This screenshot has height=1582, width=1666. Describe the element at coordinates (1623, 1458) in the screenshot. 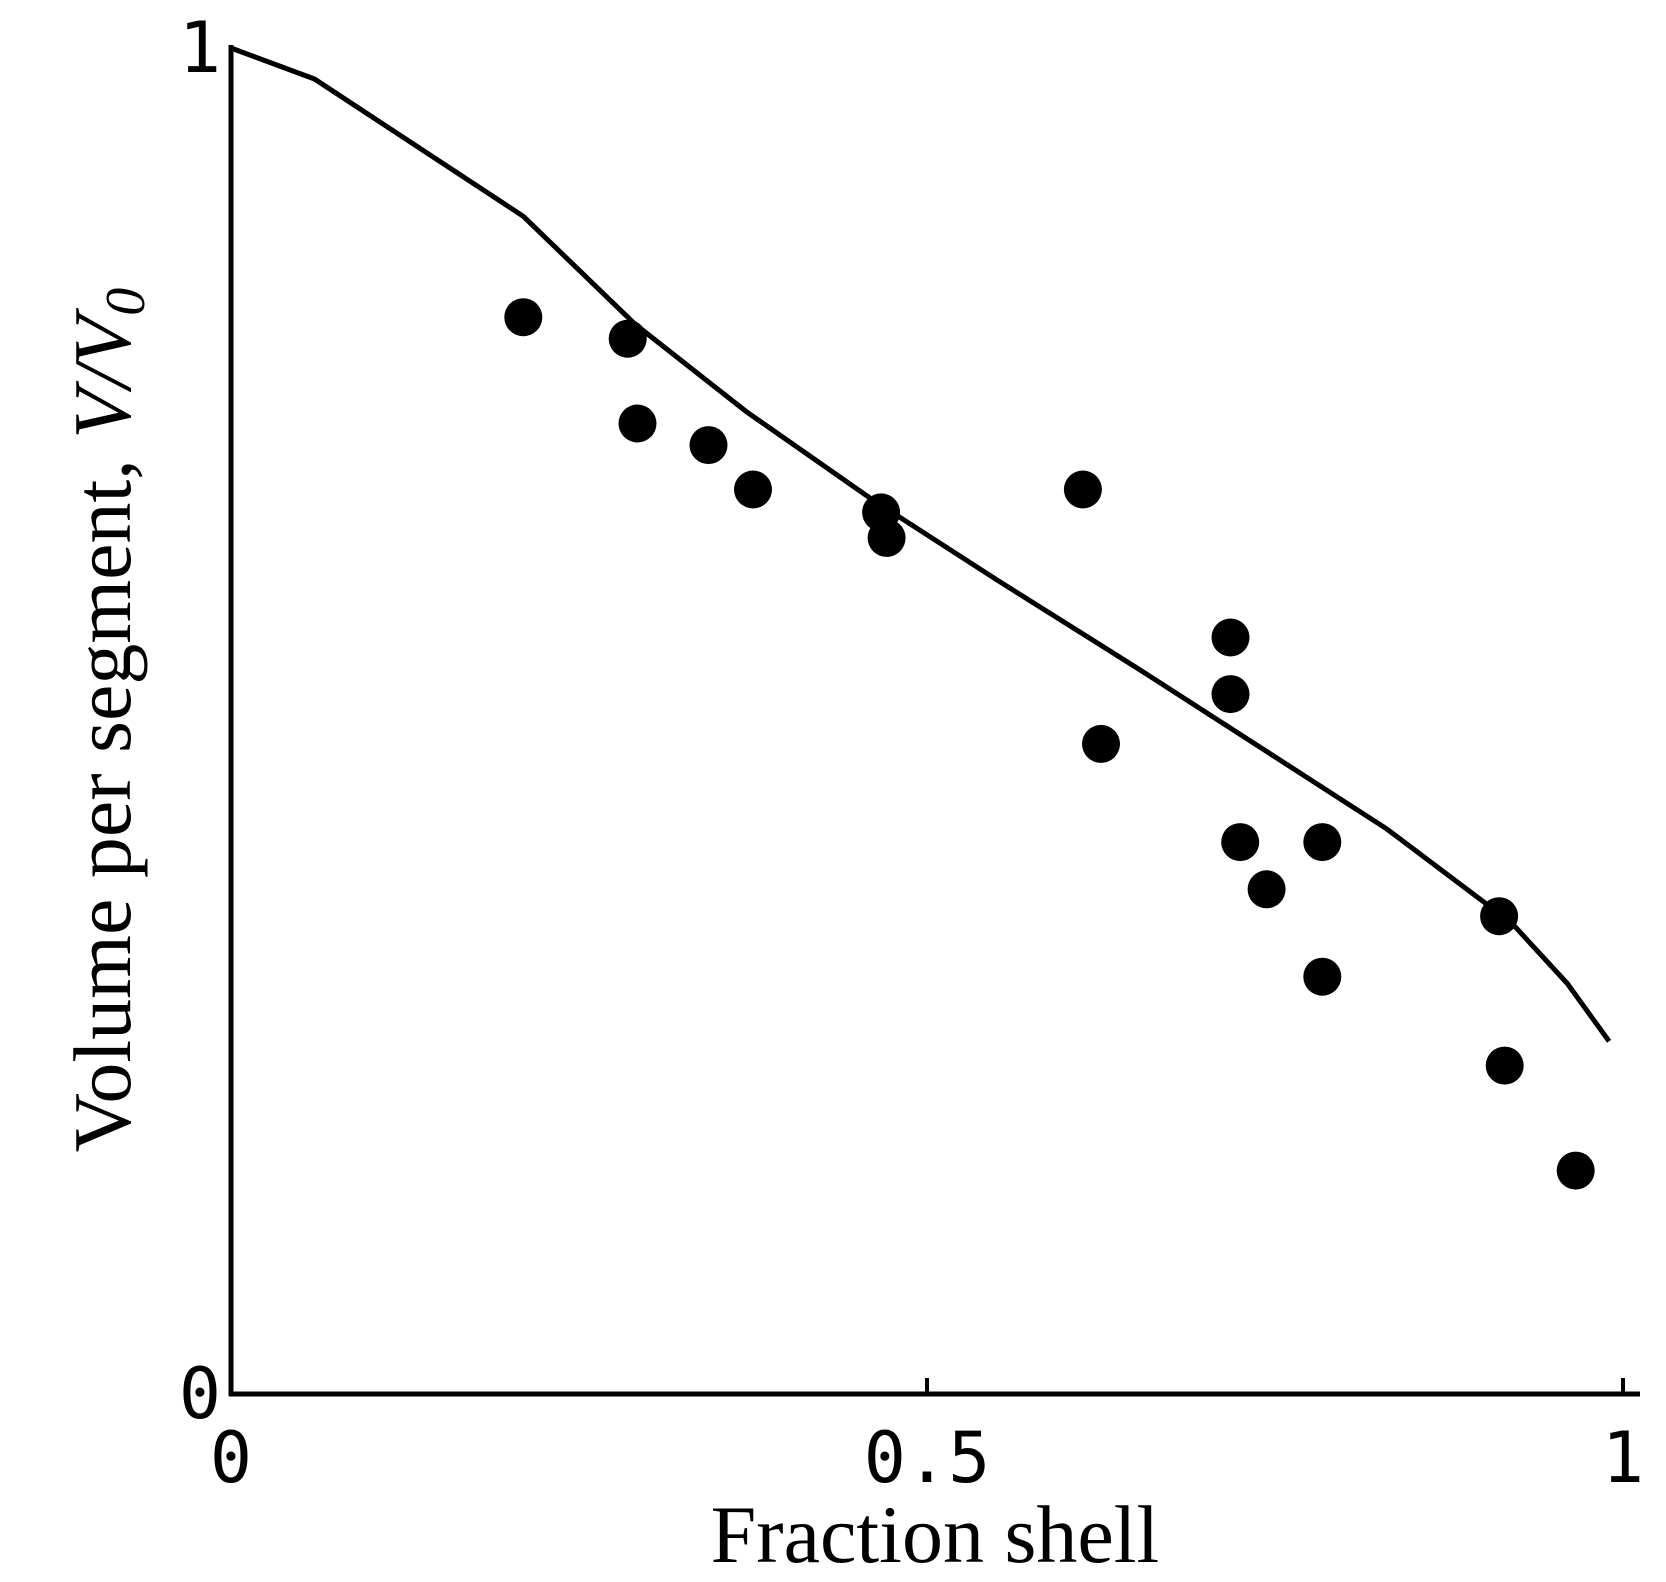

I see `x-tick-label-2: 1` at that location.